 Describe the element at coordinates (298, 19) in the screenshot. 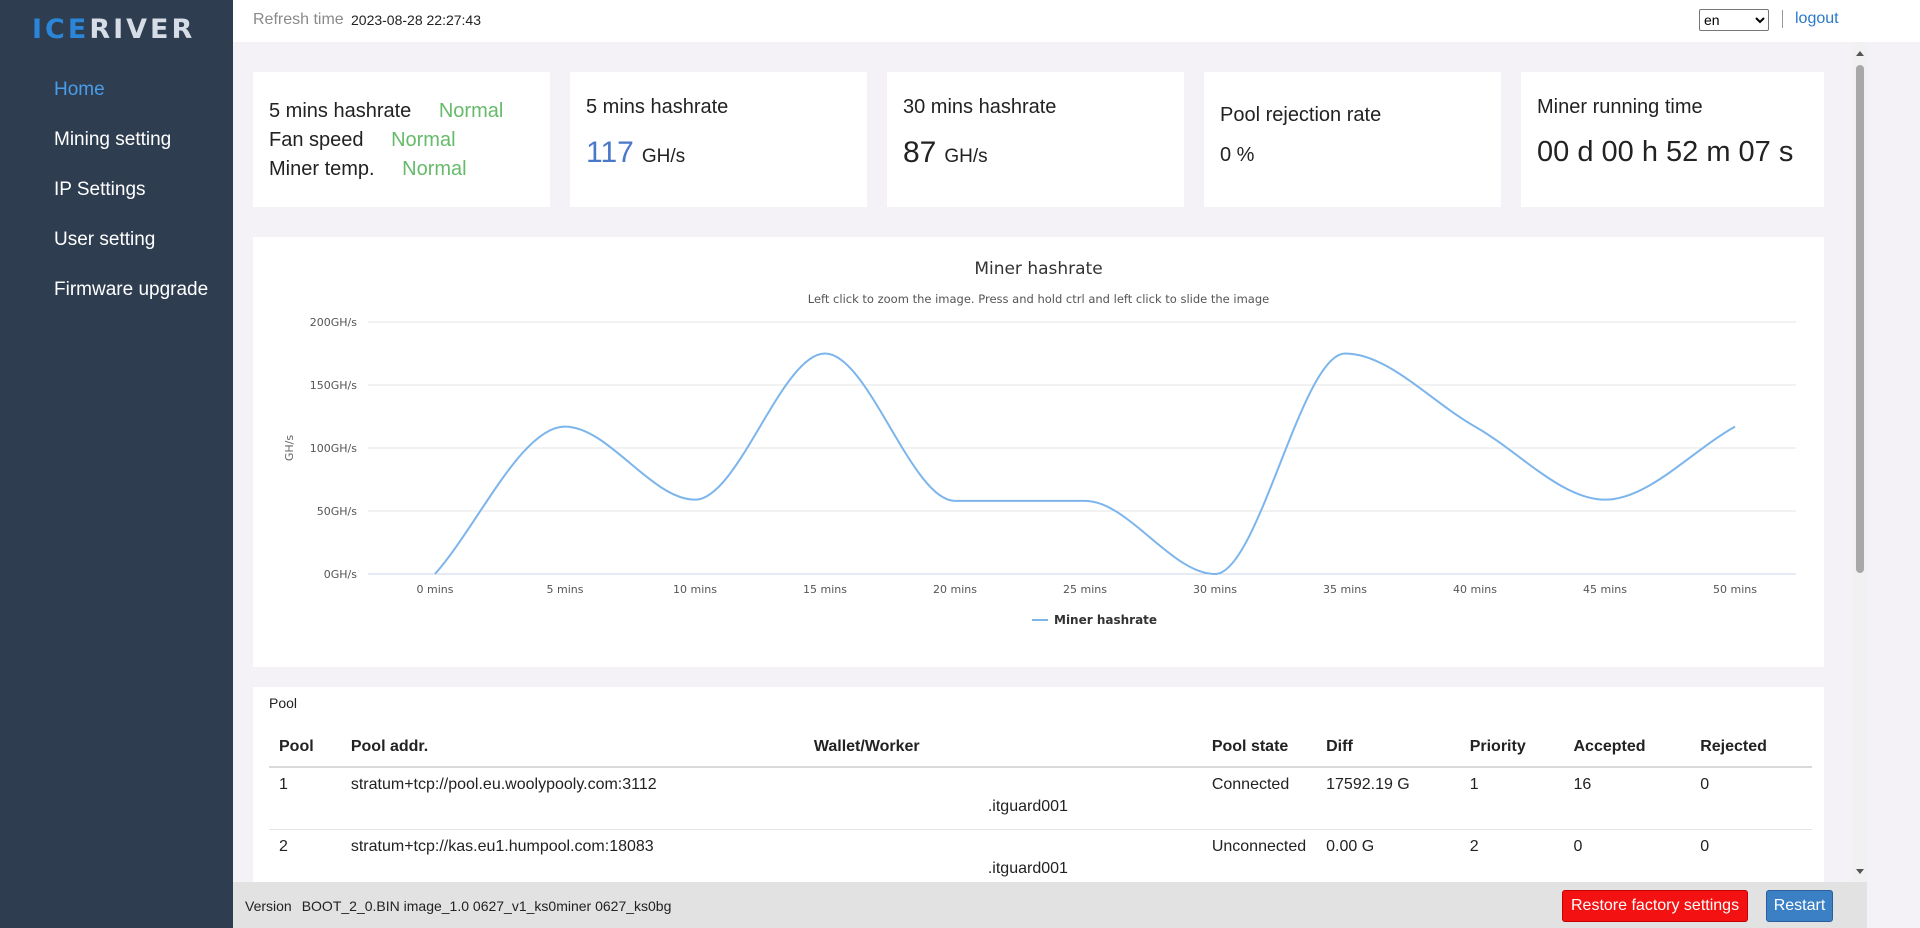

I see `refresh-time-label: Refresh time` at that location.